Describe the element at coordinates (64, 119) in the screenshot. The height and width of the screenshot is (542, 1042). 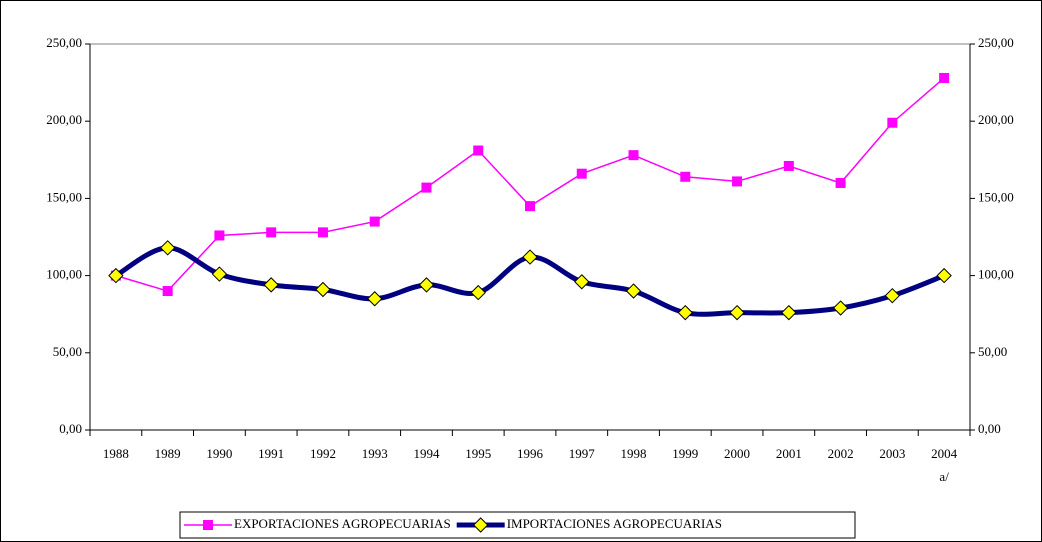
I see `y-tick-label: 200,00` at that location.